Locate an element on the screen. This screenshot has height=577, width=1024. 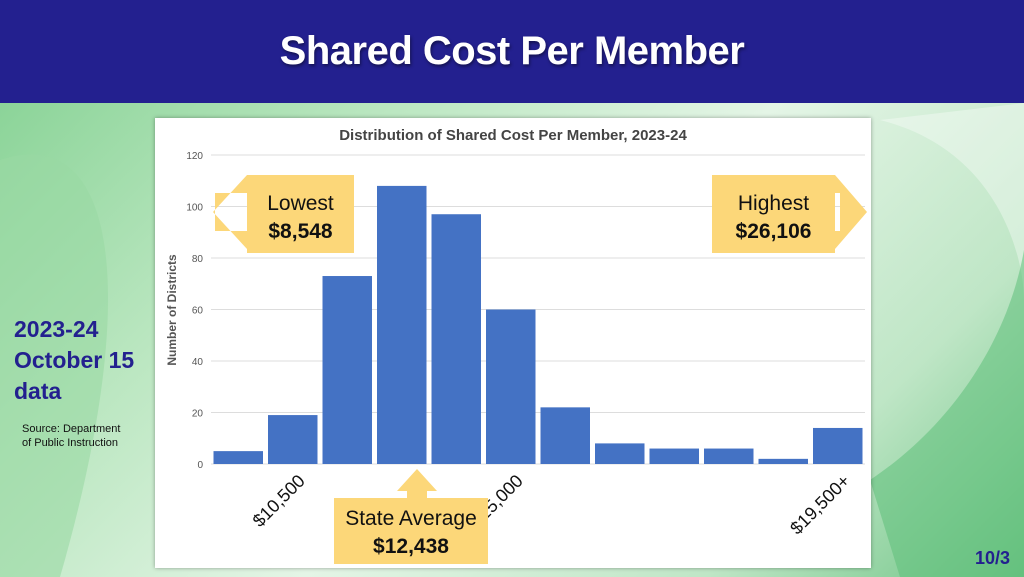
page-number: 10/3 is located at coordinates (992, 558).